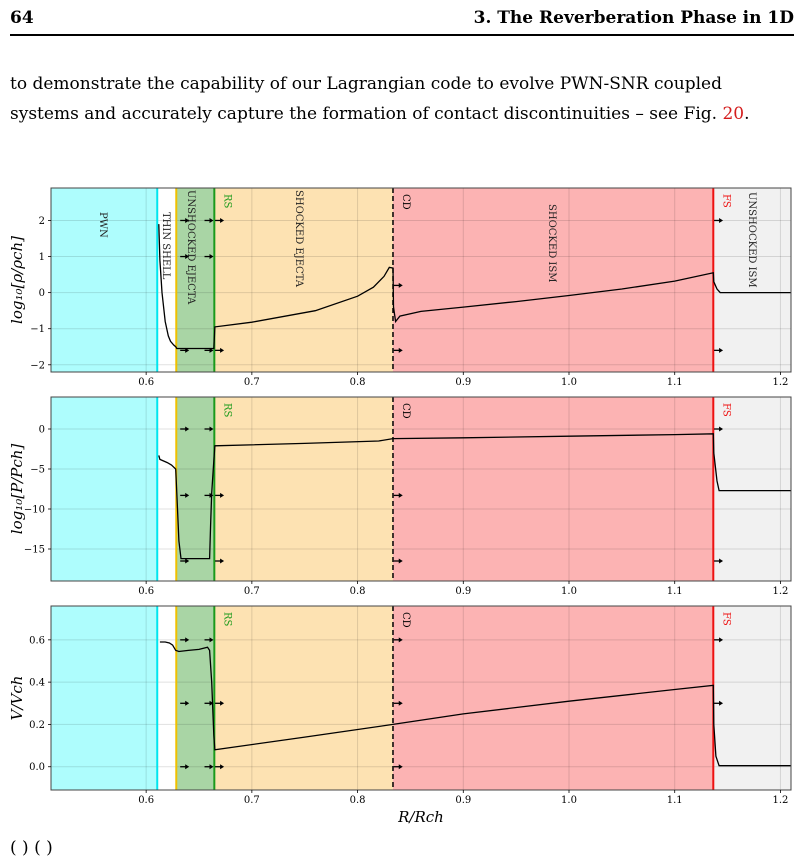  I want to click on paragraph-line-2-end: ., so click(747, 114).